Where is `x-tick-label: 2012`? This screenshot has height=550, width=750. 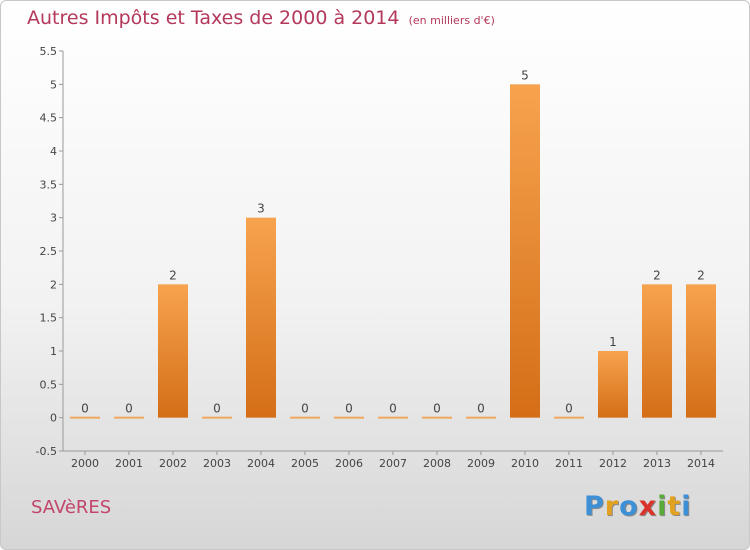
x-tick-label: 2012 is located at coordinates (613, 463).